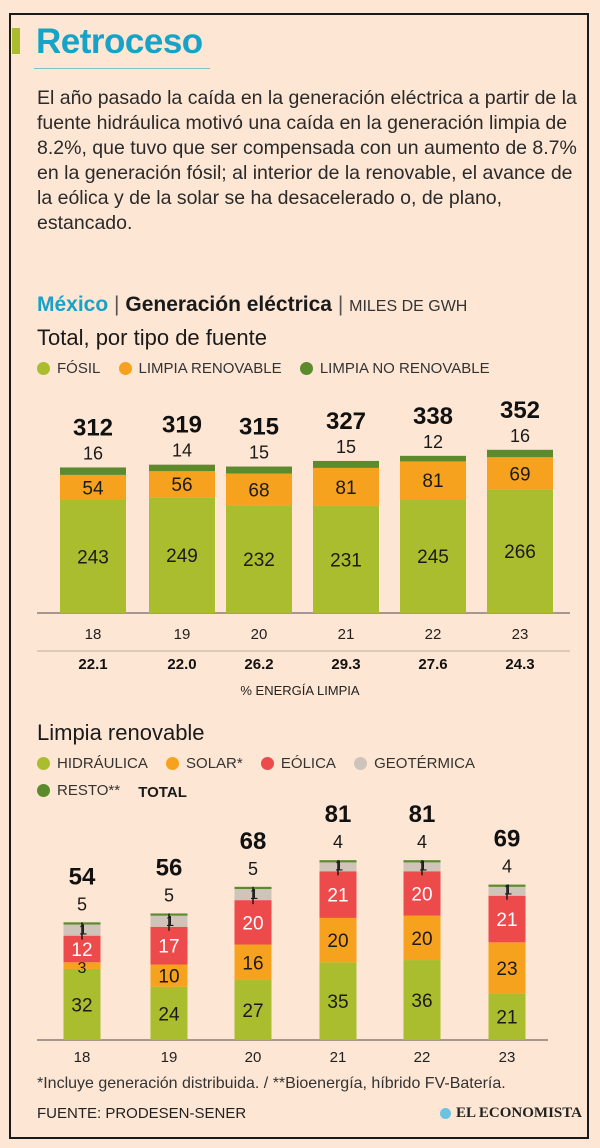 The image size is (600, 1148). What do you see at coordinates (169, 867) in the screenshot?
I see `total-label: 56` at bounding box center [169, 867].